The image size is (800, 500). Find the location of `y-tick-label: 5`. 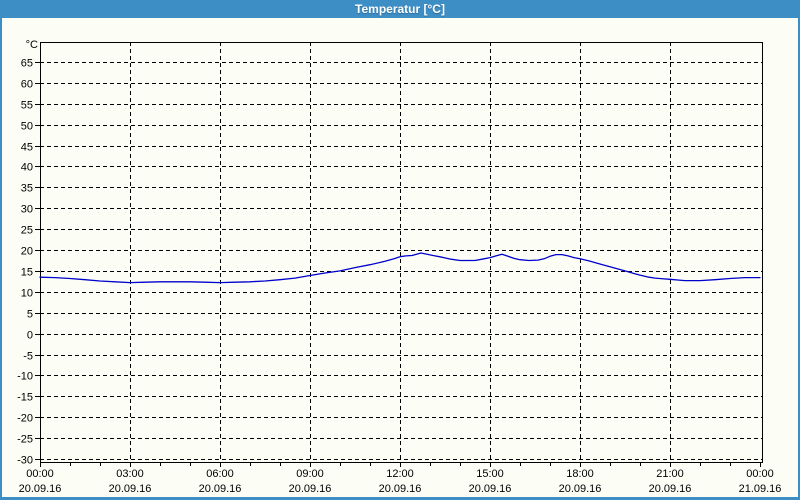

y-tick-label: 5 is located at coordinates (30, 315).